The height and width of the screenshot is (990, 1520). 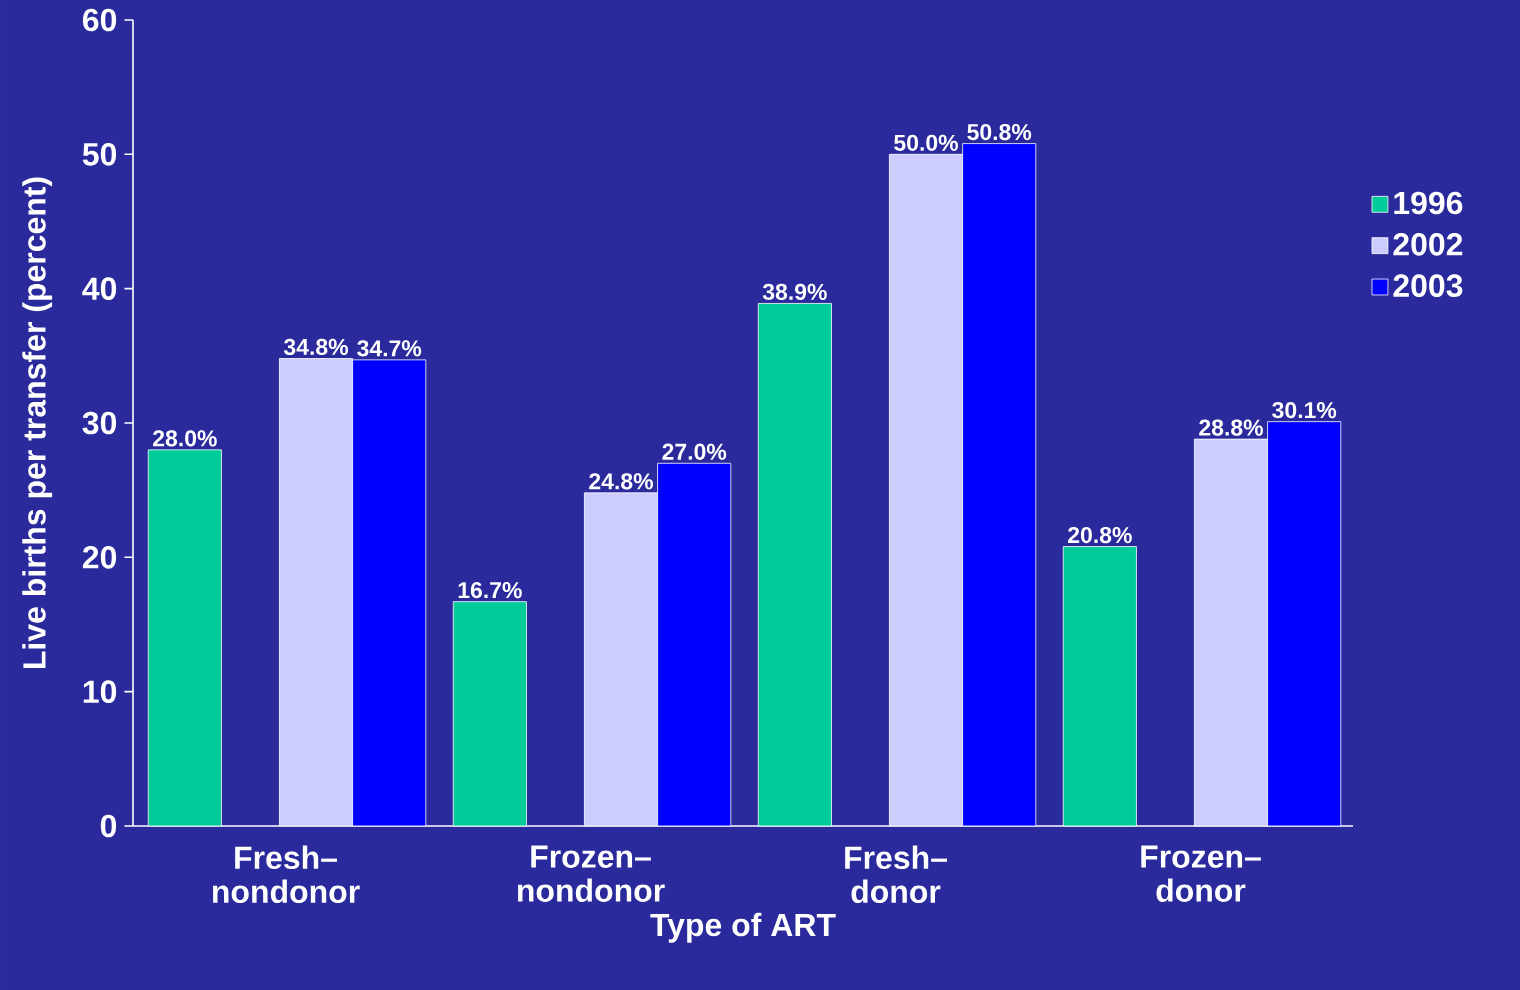 What do you see at coordinates (315, 347) in the screenshot?
I see `data-label: 34.8%` at bounding box center [315, 347].